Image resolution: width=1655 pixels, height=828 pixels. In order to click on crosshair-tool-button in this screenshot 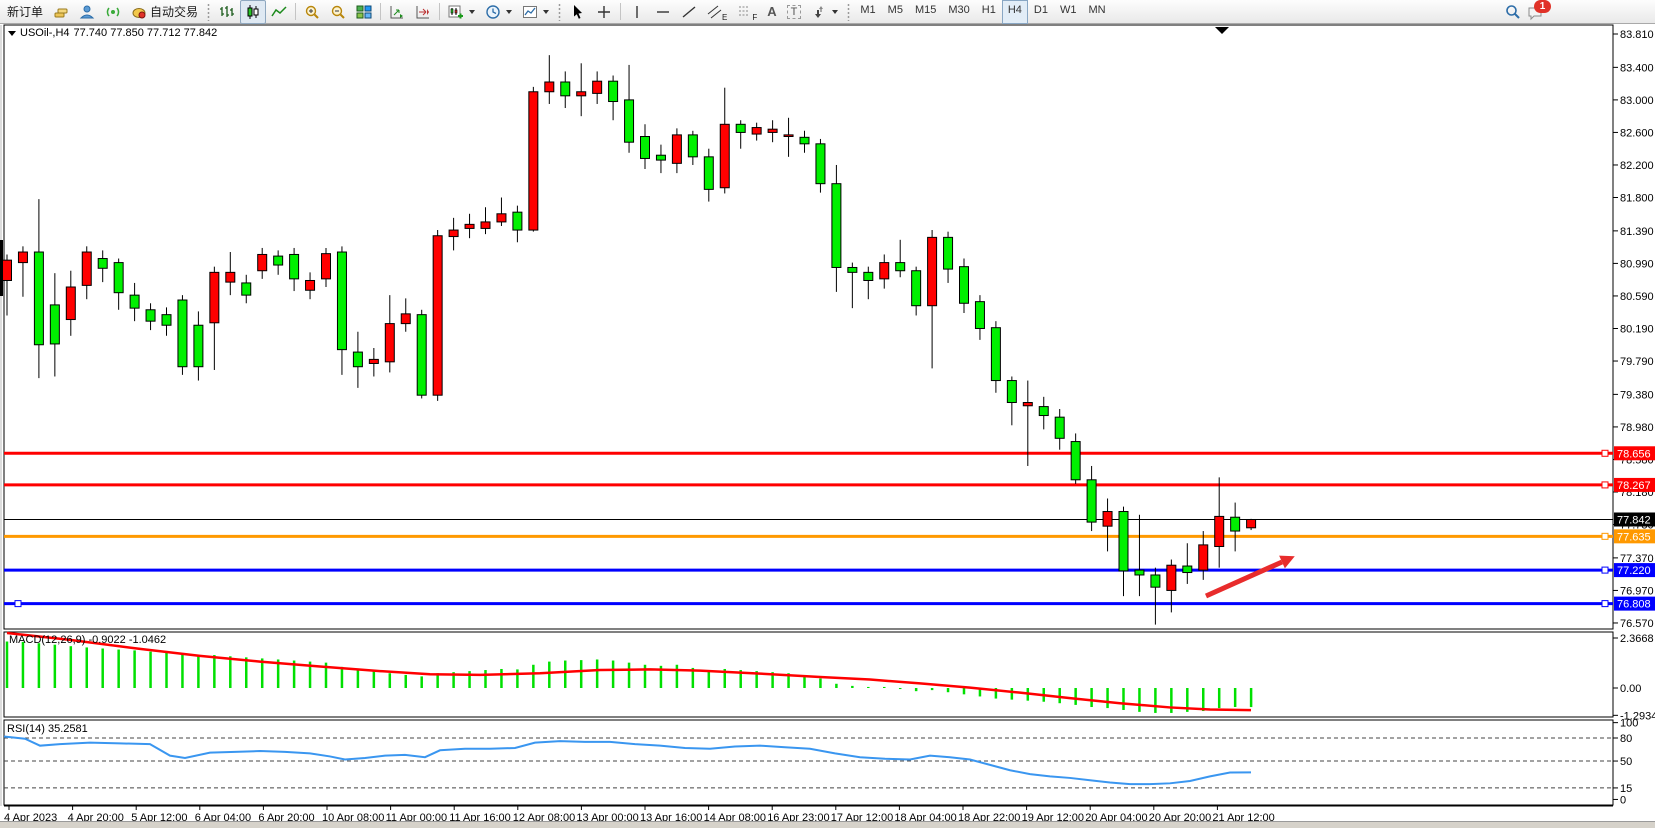, I will do `click(604, 12)`.